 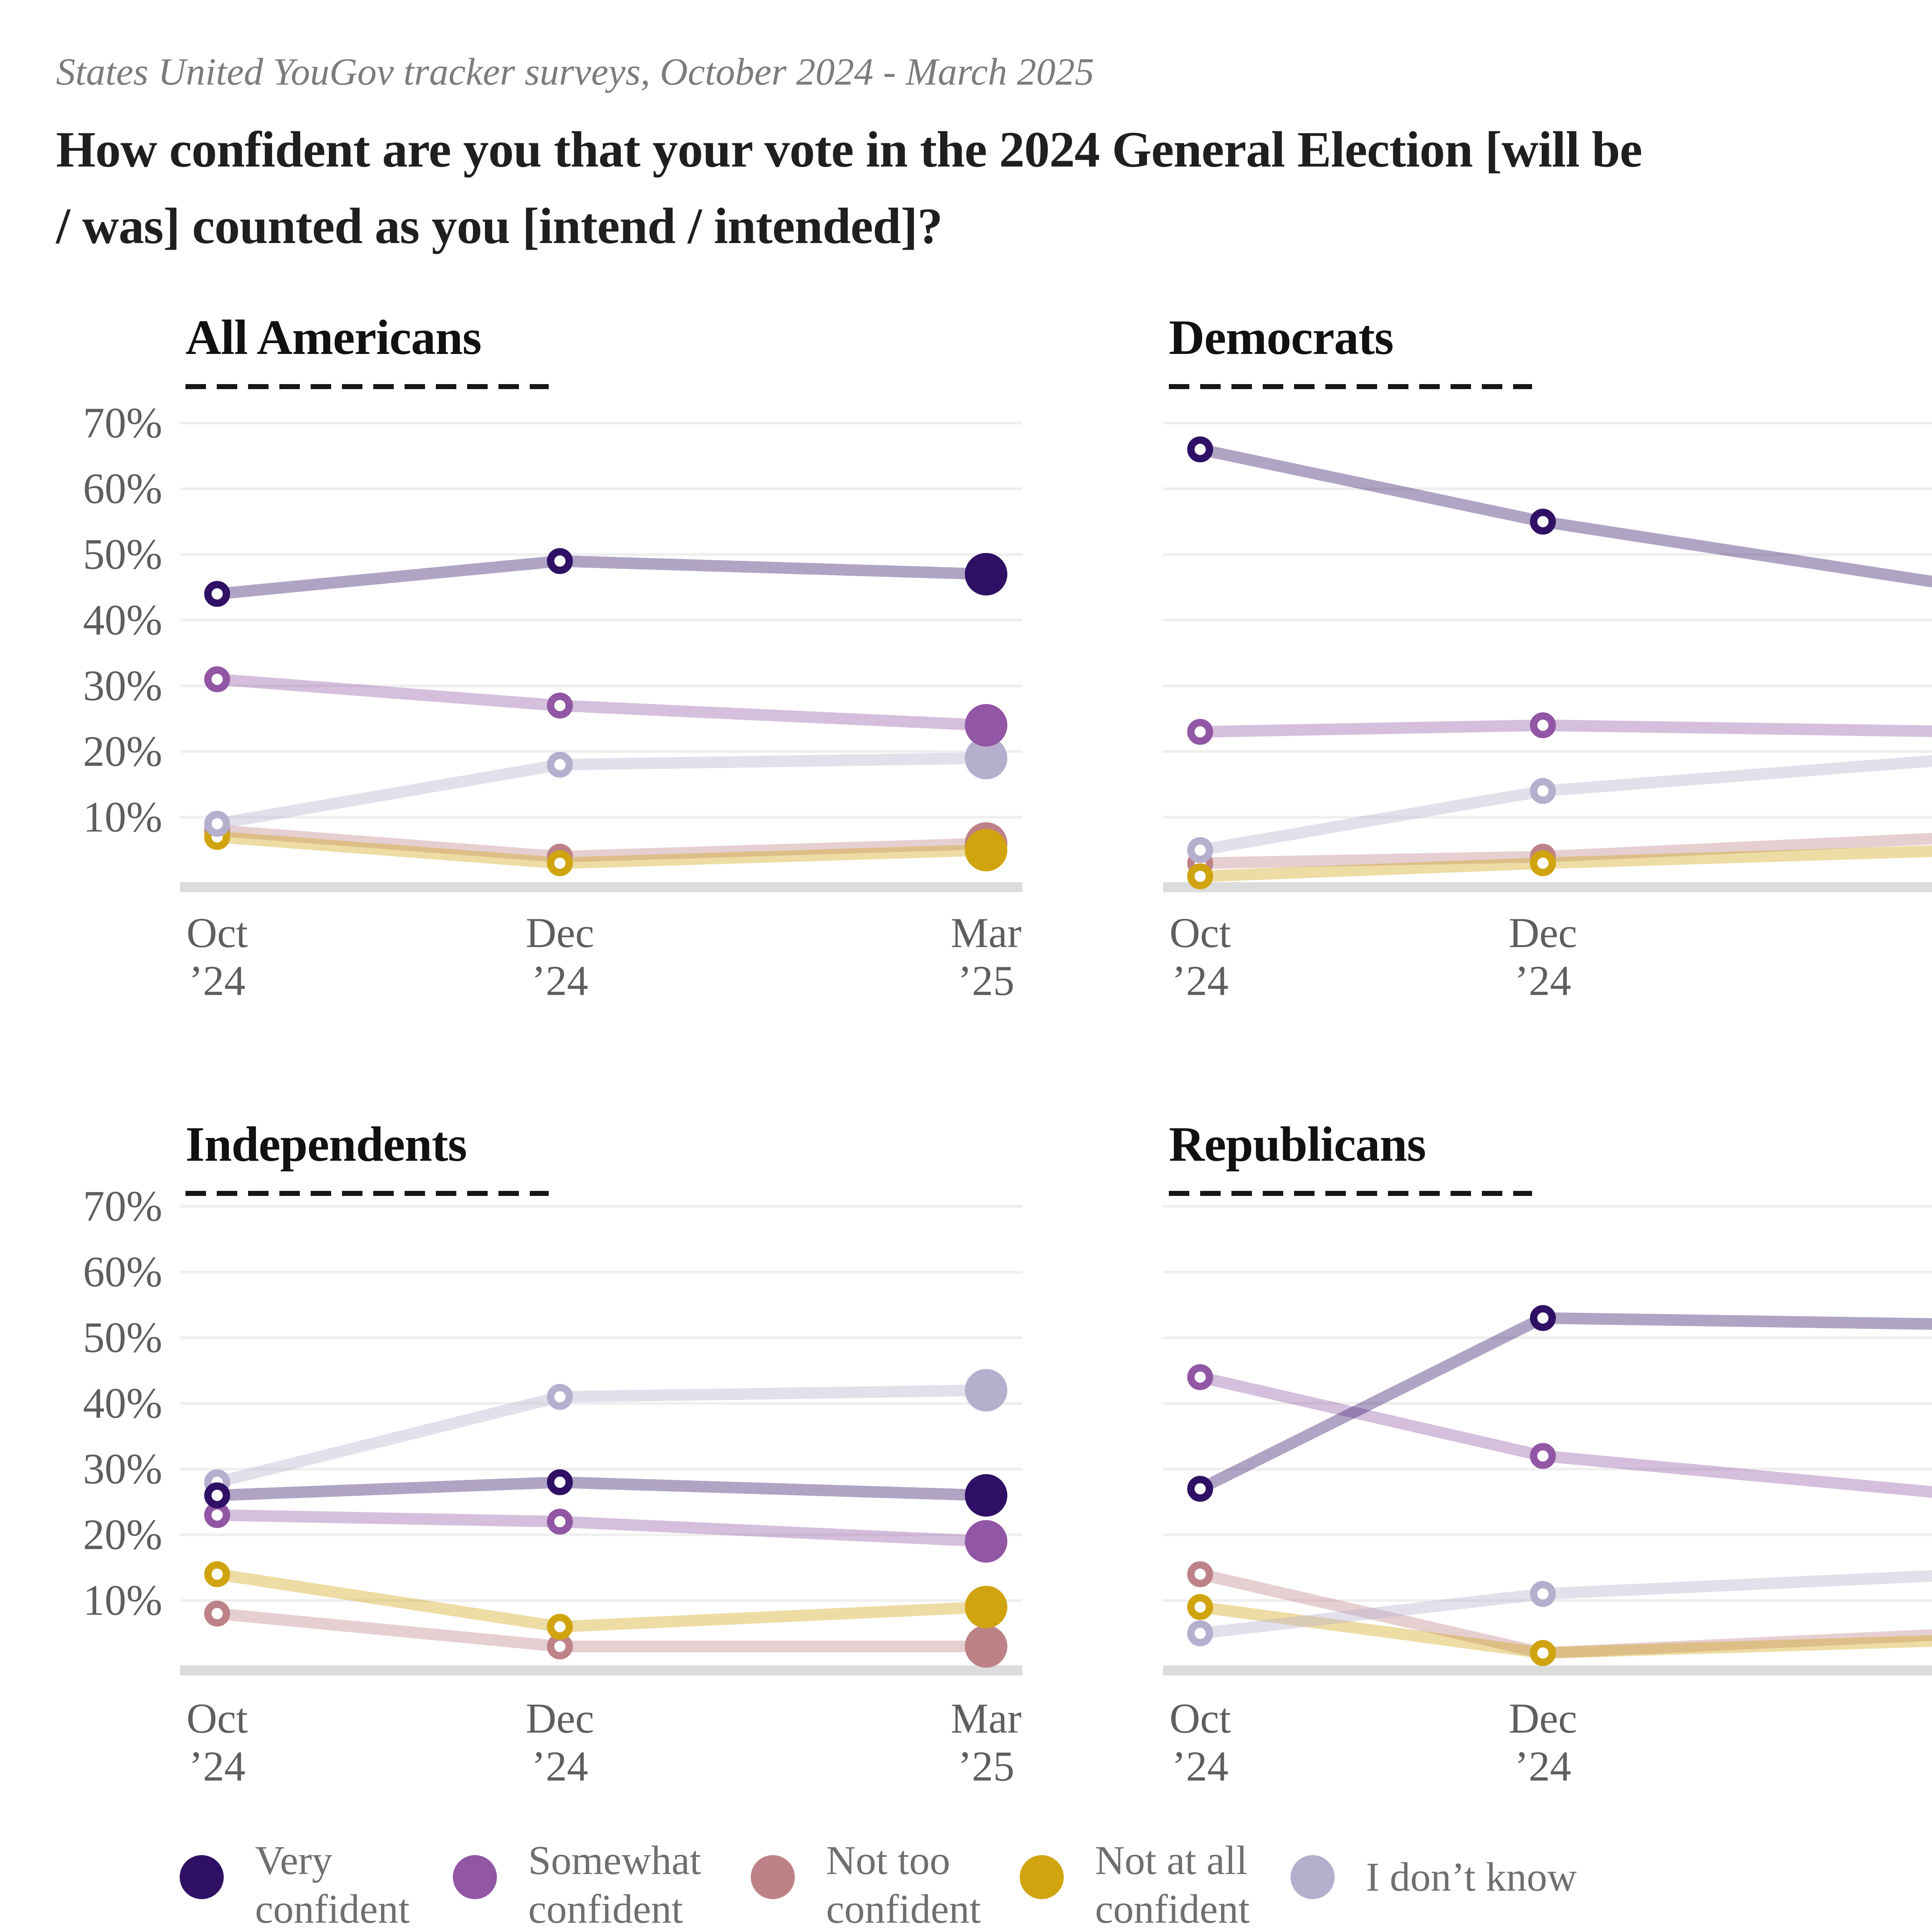 I want to click on legend-label-i-don-t-know: I don’t know, so click(x=1471, y=1877).